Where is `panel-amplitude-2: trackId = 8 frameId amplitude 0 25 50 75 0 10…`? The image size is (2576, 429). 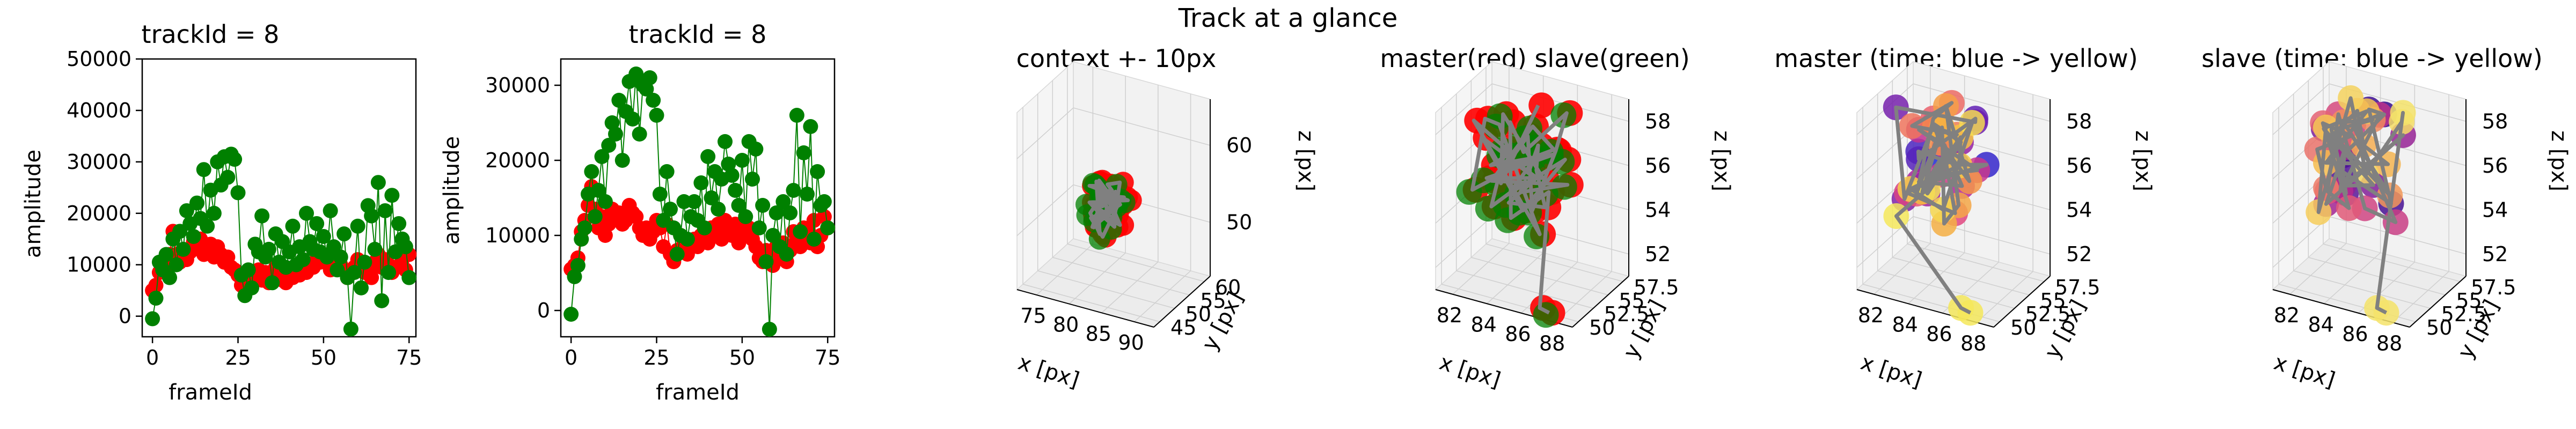 panel-amplitude-2: trackId = 8 frameId amplitude 0 25 50 75 0 10… is located at coordinates (640, 212).